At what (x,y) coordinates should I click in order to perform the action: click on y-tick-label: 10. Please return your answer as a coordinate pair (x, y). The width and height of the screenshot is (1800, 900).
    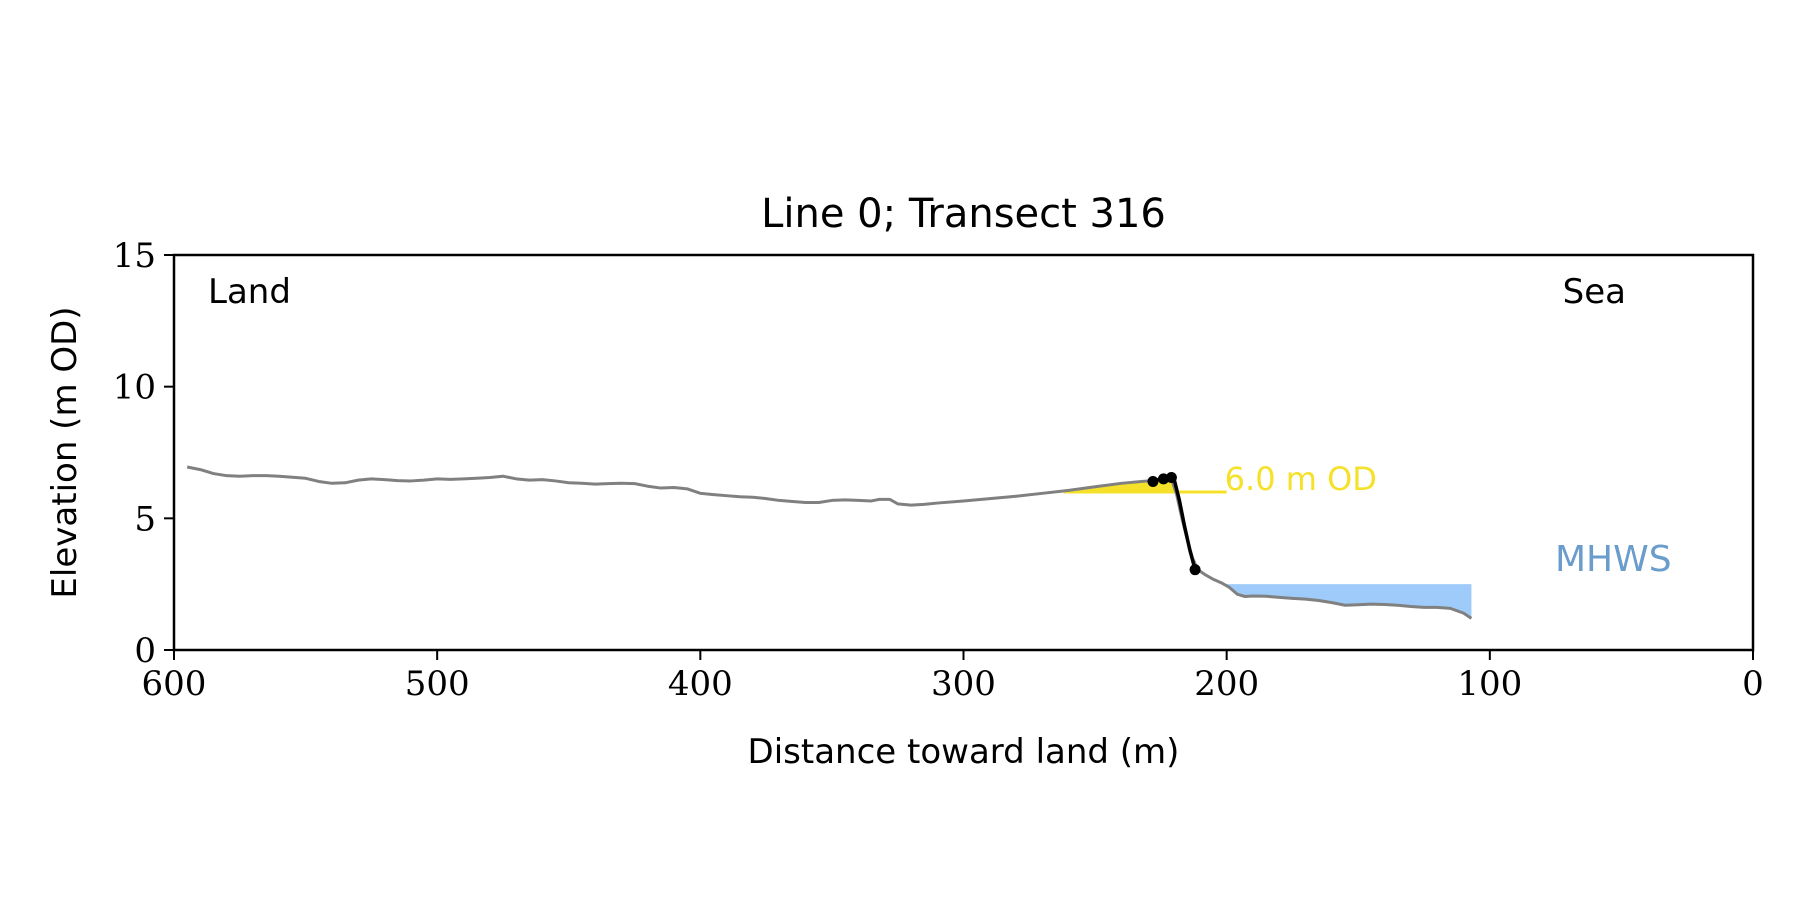
    Looking at the image, I should click on (134, 388).